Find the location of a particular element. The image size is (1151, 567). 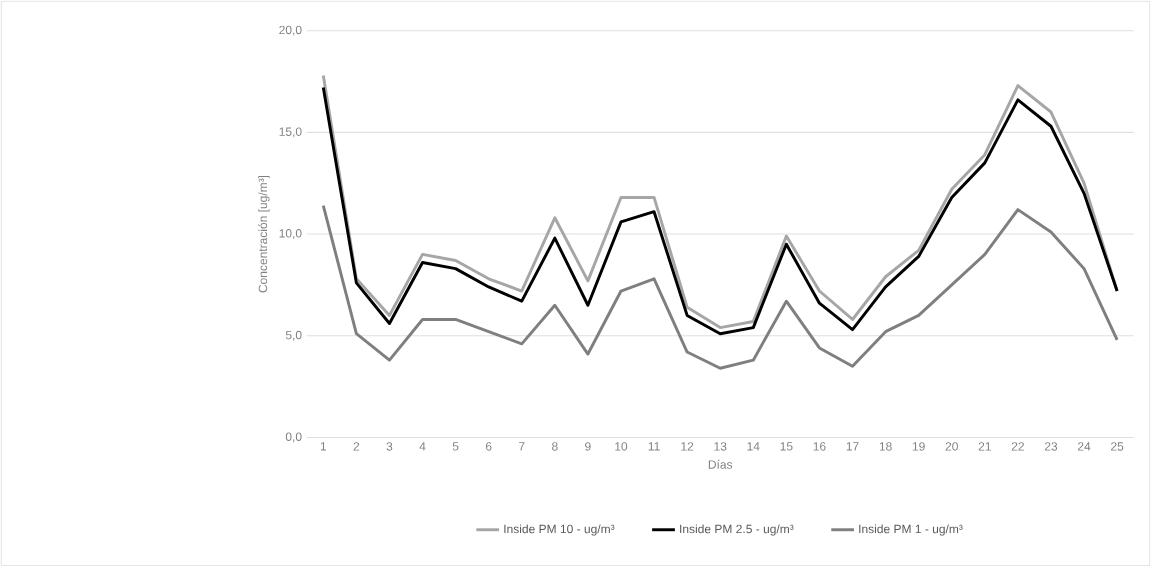

x-tick-label: 23 is located at coordinates (1051, 446).